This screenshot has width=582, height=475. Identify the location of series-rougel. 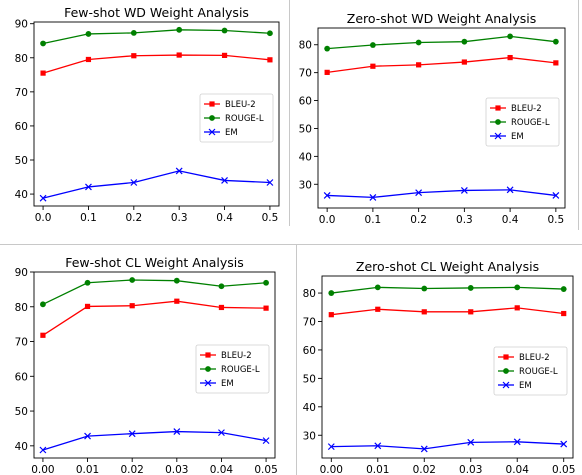
(154, 292).